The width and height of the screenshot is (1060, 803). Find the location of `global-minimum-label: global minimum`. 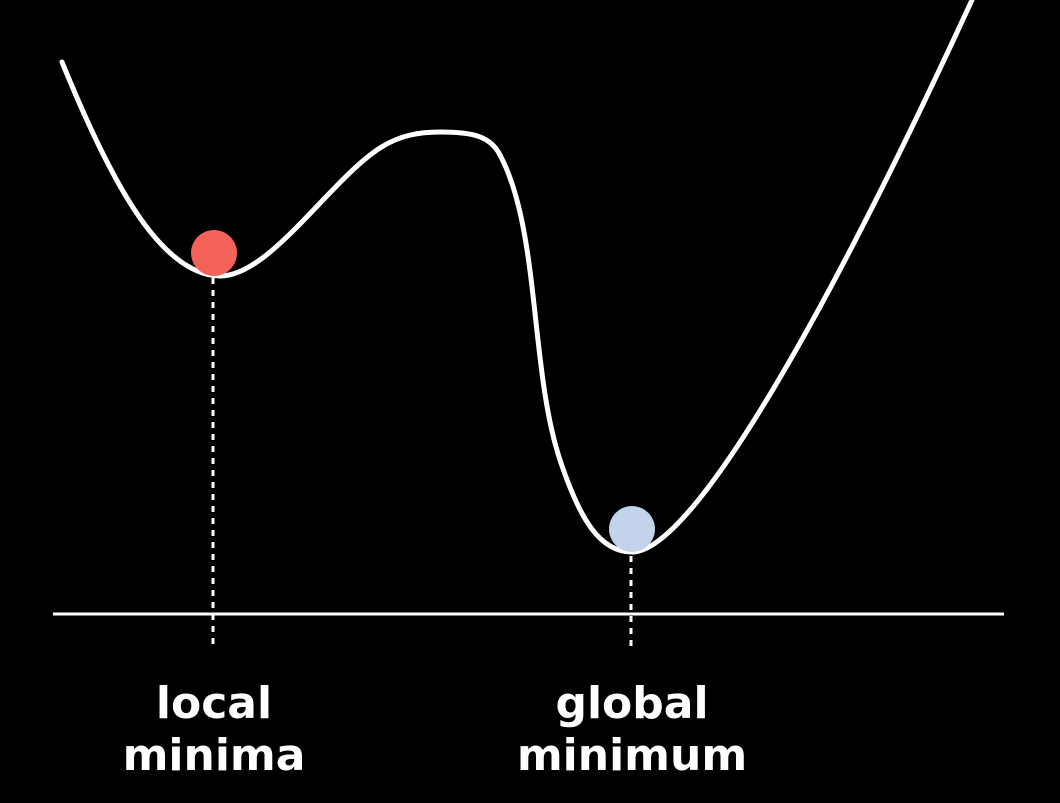

global-minimum-label: global minimum is located at coordinates (632, 730).